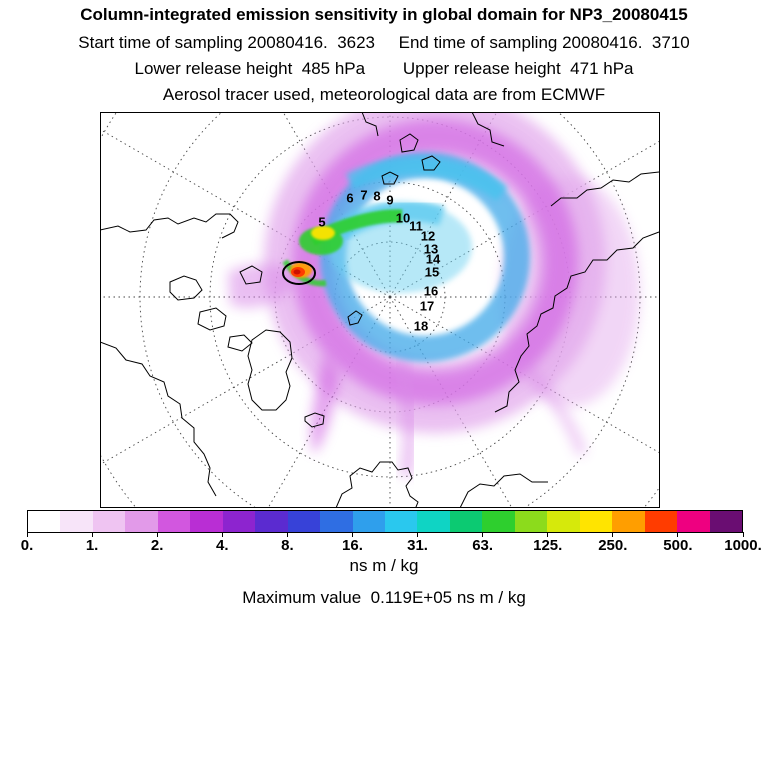  What do you see at coordinates (743, 545) in the screenshot?
I see `colorbar-tick-label: 1000.` at bounding box center [743, 545].